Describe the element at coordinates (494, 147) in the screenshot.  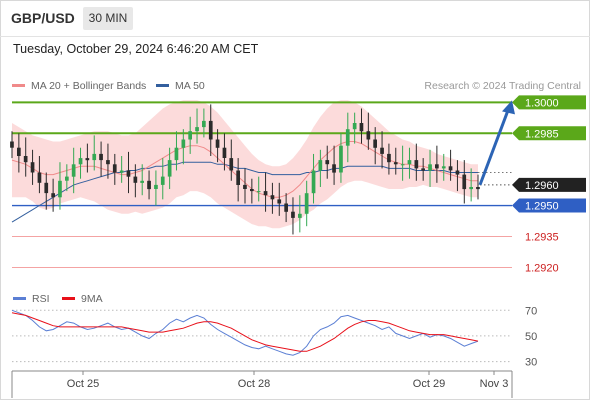
I see `projection-arrow-shaft` at that location.